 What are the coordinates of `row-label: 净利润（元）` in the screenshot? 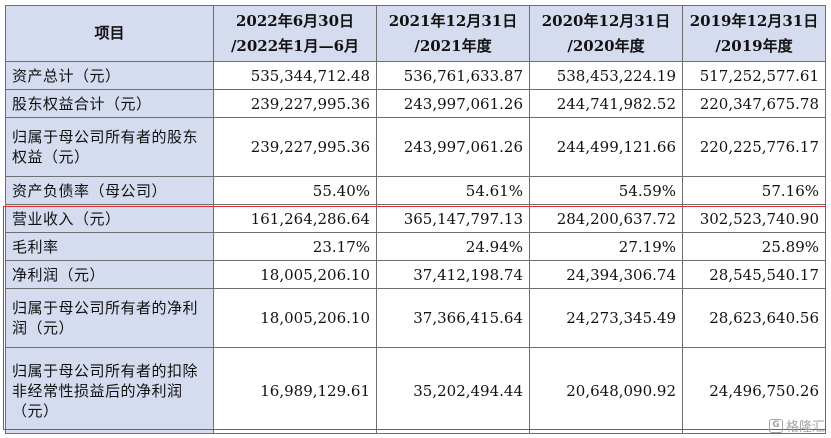 It's located at (109, 274).